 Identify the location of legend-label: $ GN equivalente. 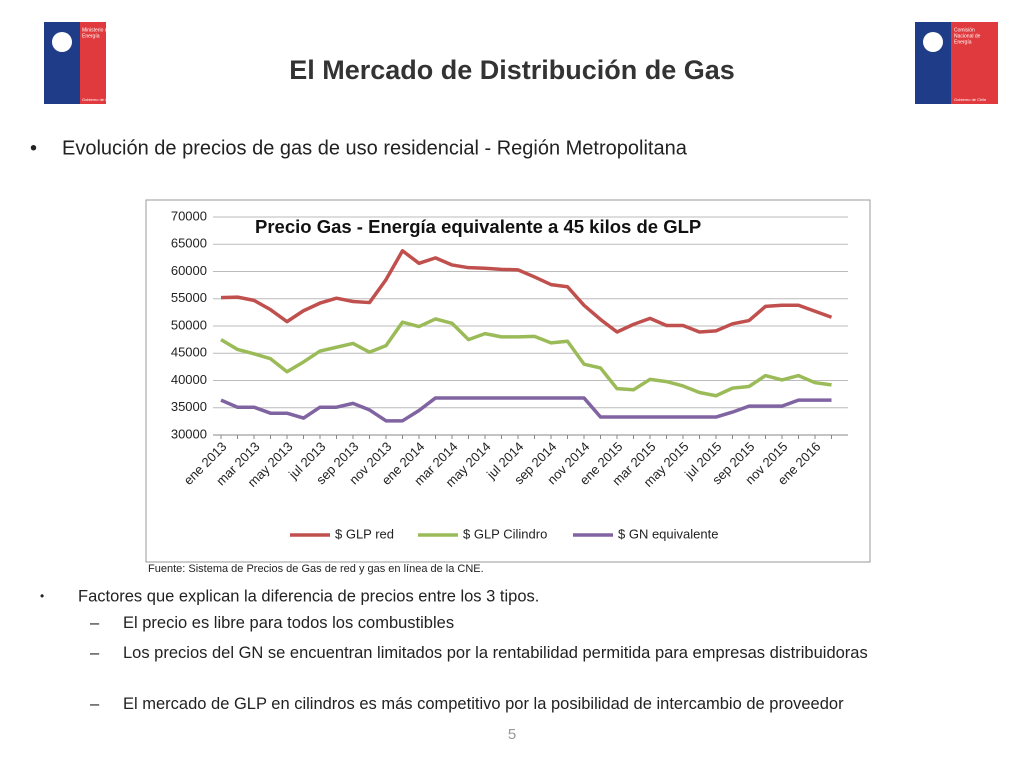
(668, 533).